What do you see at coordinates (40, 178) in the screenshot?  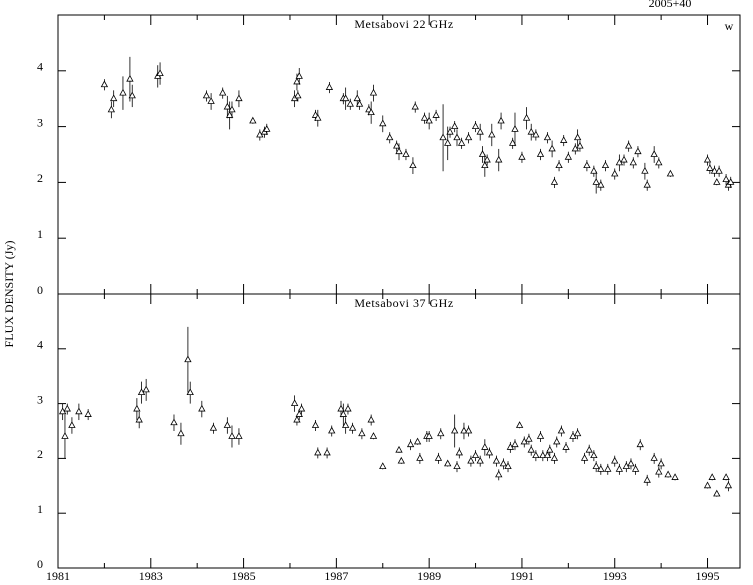 I see `y-tick-label: 2` at bounding box center [40, 178].